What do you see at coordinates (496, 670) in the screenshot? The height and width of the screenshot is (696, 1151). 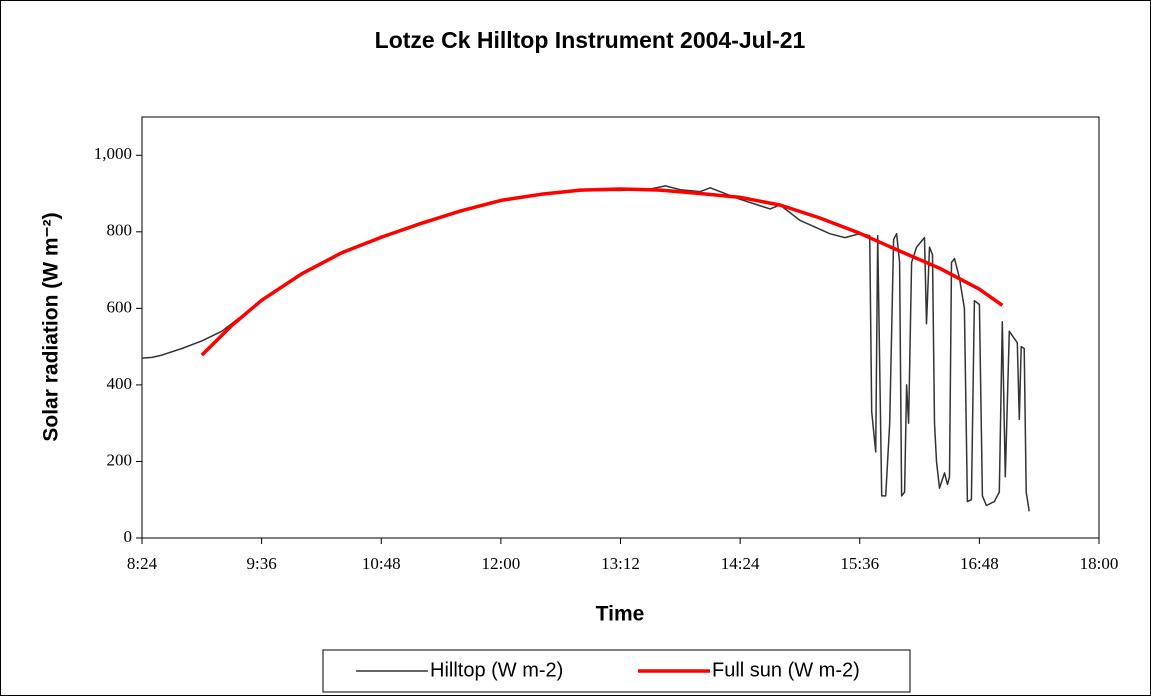 I see `legend-label: Hilltop (W m-2)` at bounding box center [496, 670].